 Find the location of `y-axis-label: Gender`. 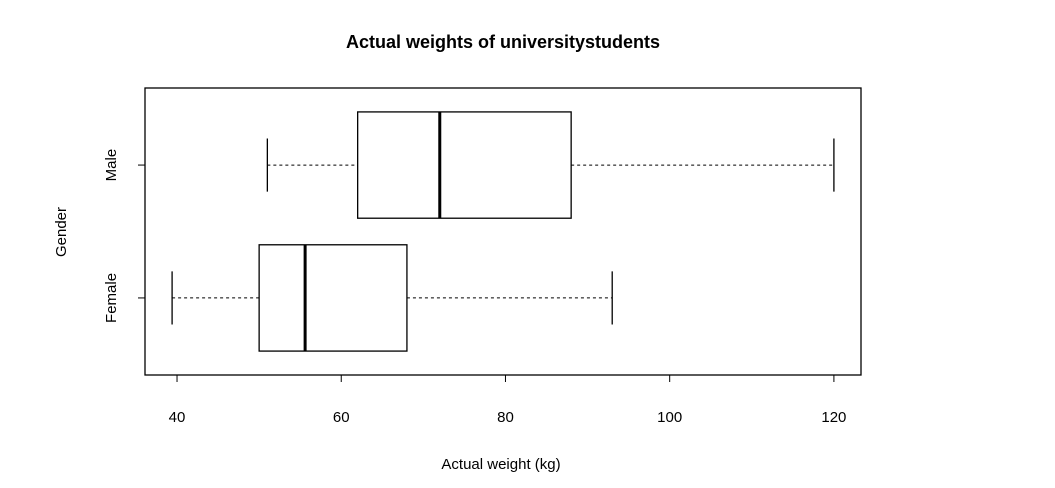

y-axis-label: Gender is located at coordinates (61, 232).